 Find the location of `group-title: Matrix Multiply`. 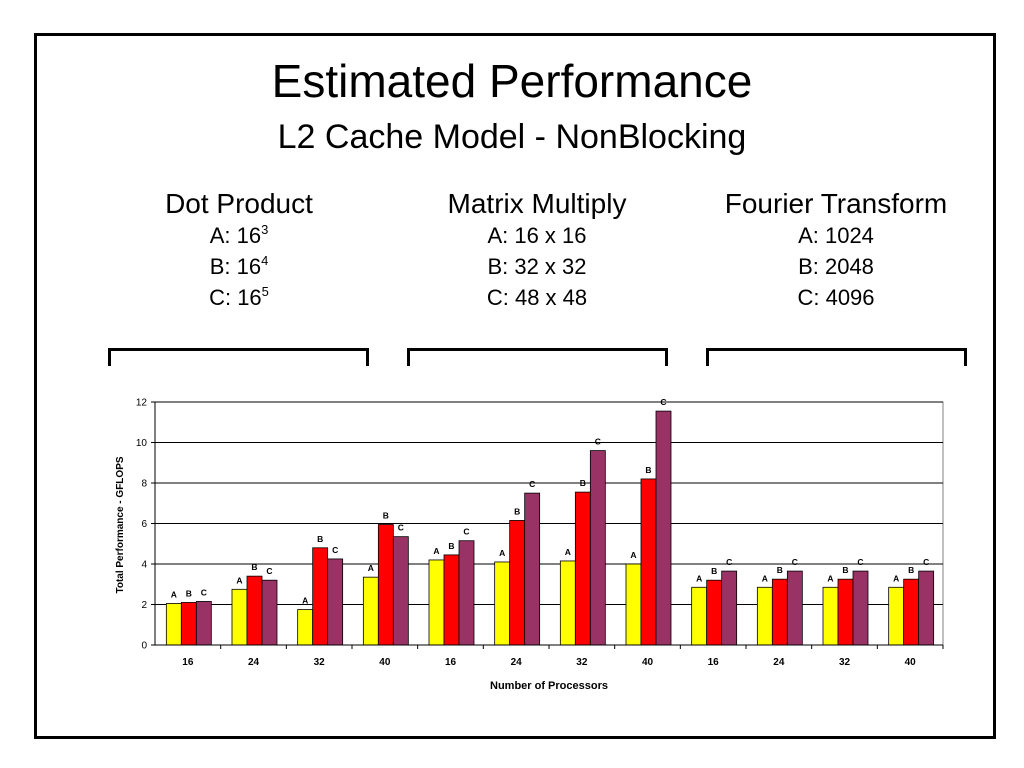

group-title: Matrix Multiply is located at coordinates (537, 203).